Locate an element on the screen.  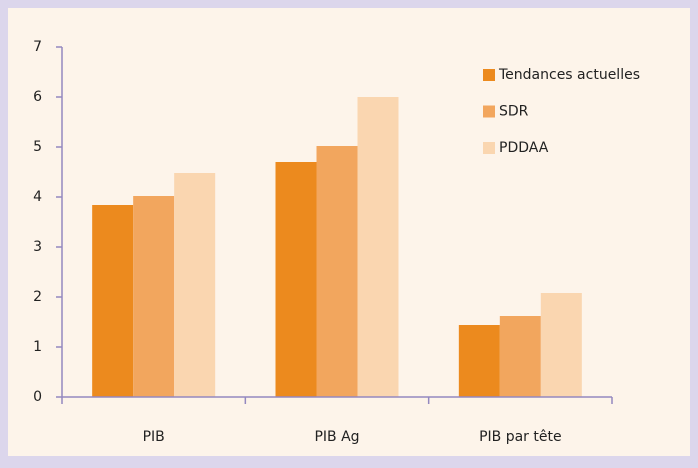
y-tick-label: 2 is located at coordinates (37, 297).